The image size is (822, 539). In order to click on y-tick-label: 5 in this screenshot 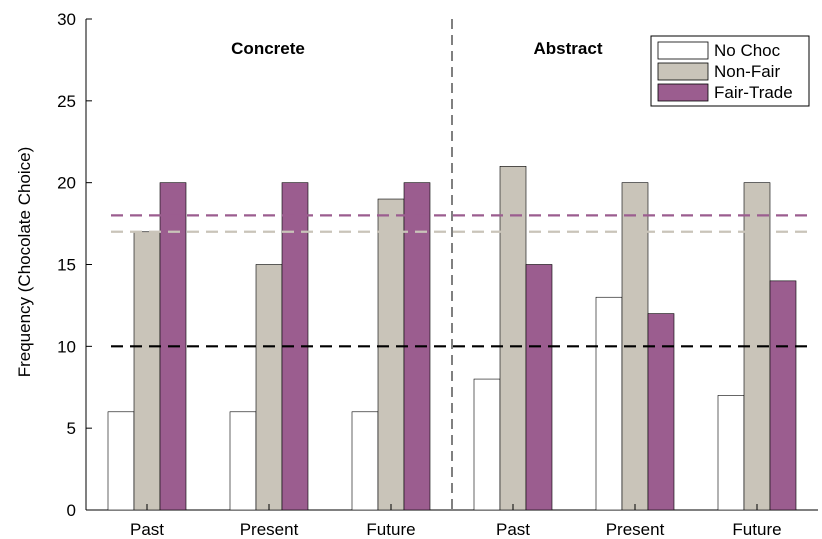, I will do `click(71, 428)`.